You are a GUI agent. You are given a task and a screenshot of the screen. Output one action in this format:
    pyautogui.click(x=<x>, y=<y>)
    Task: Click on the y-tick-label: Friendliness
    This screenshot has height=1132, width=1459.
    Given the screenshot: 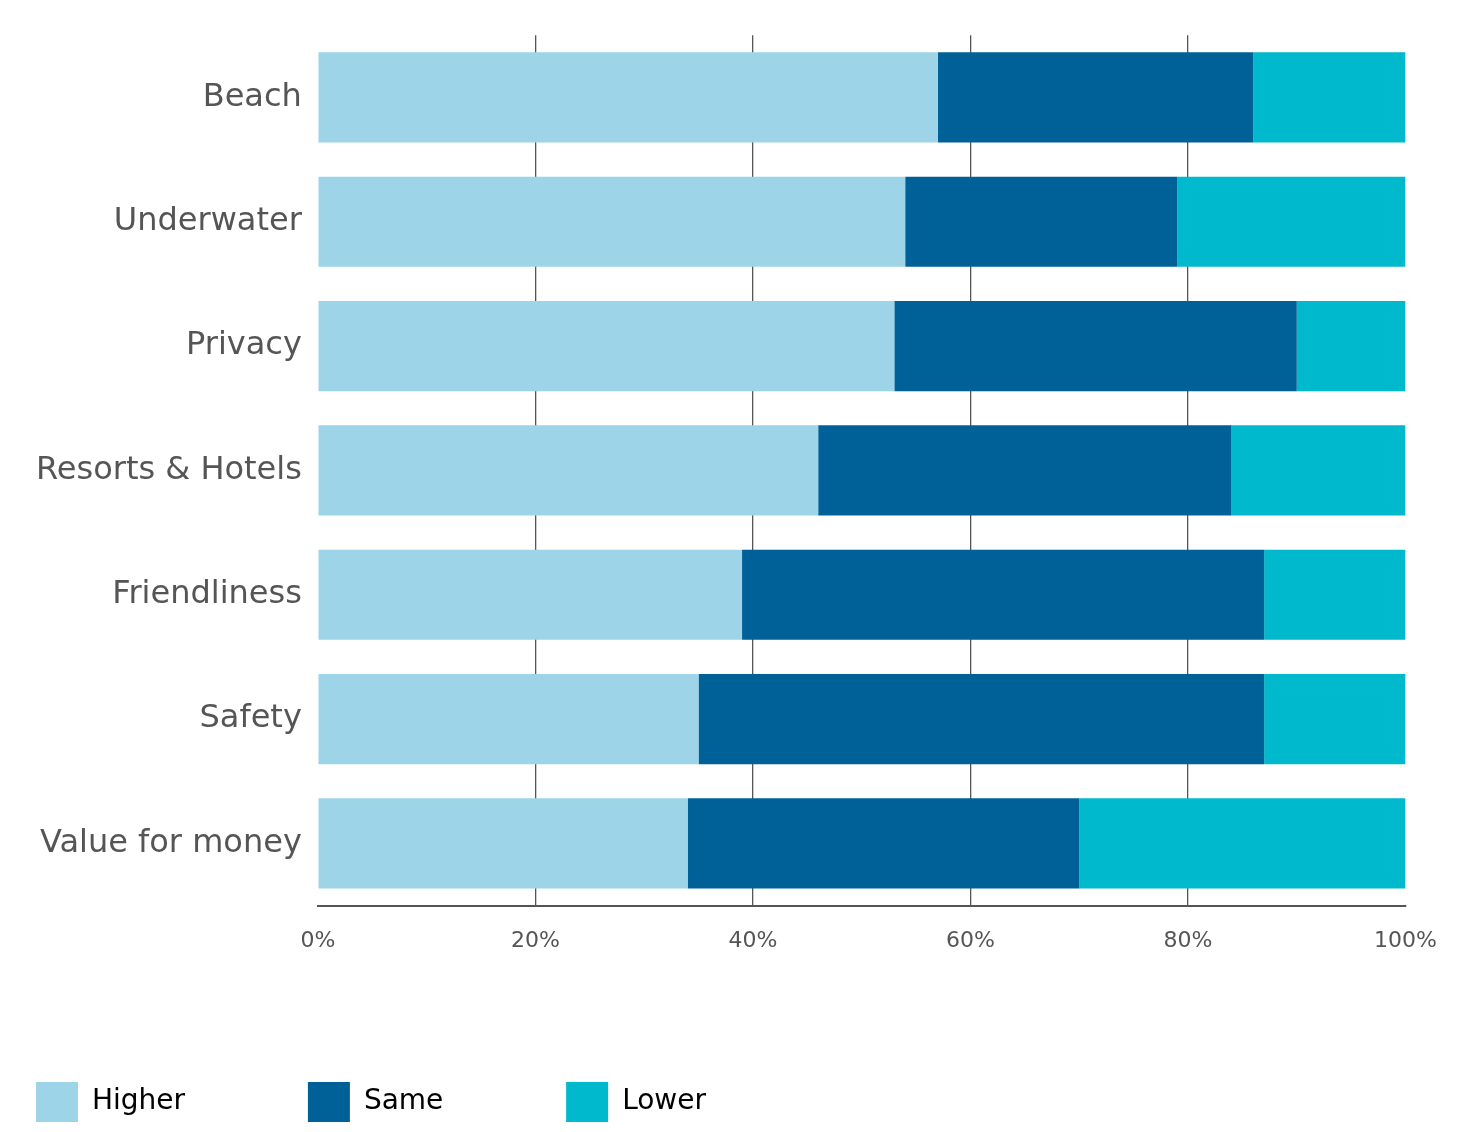 What is the action you would take?
    pyautogui.click(x=207, y=592)
    